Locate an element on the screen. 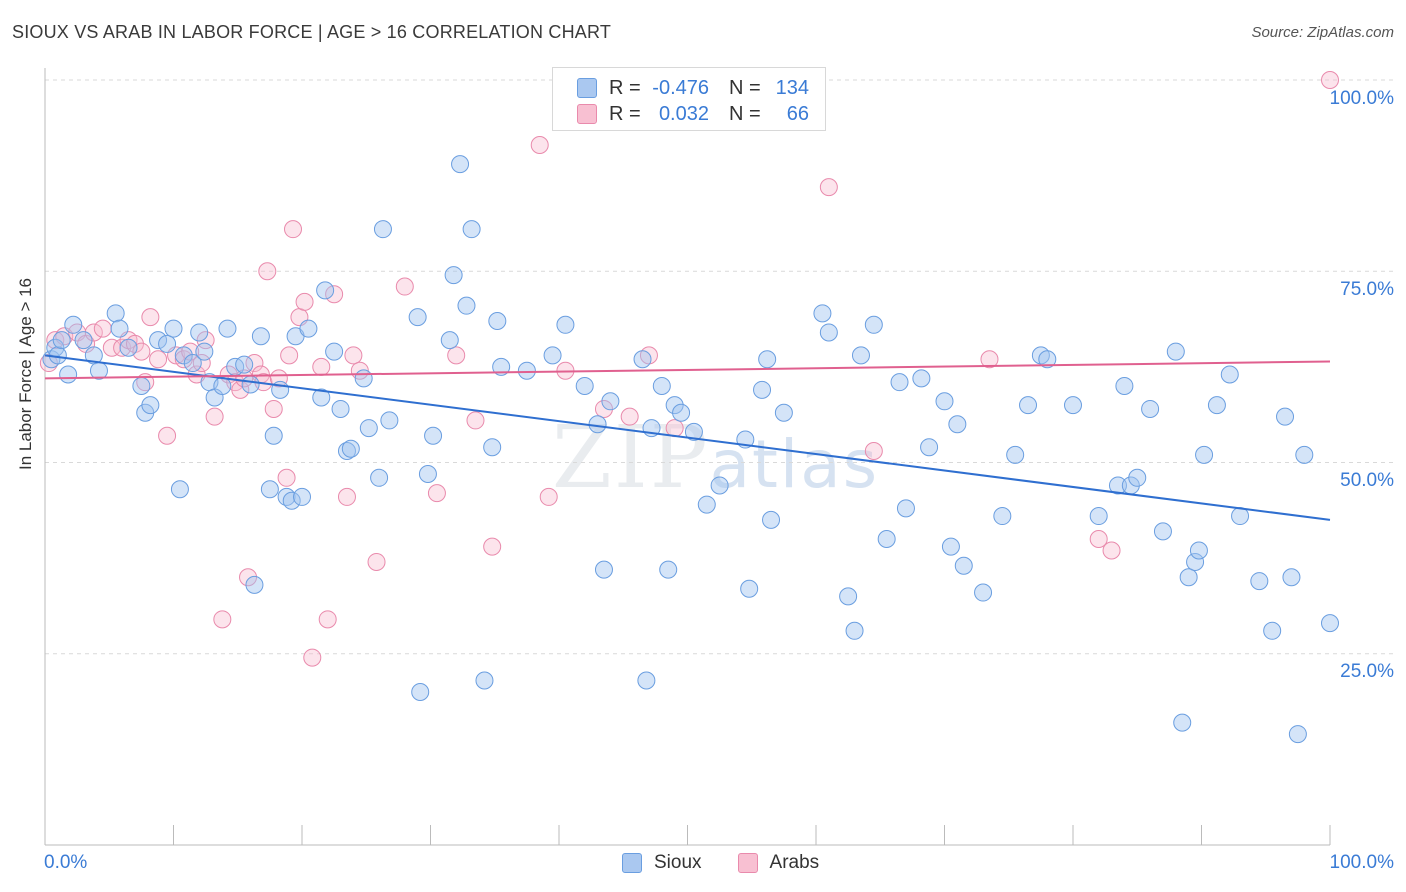  legend-row-sioux: R = -0.476 N = 134 is located at coordinates (693, 88).